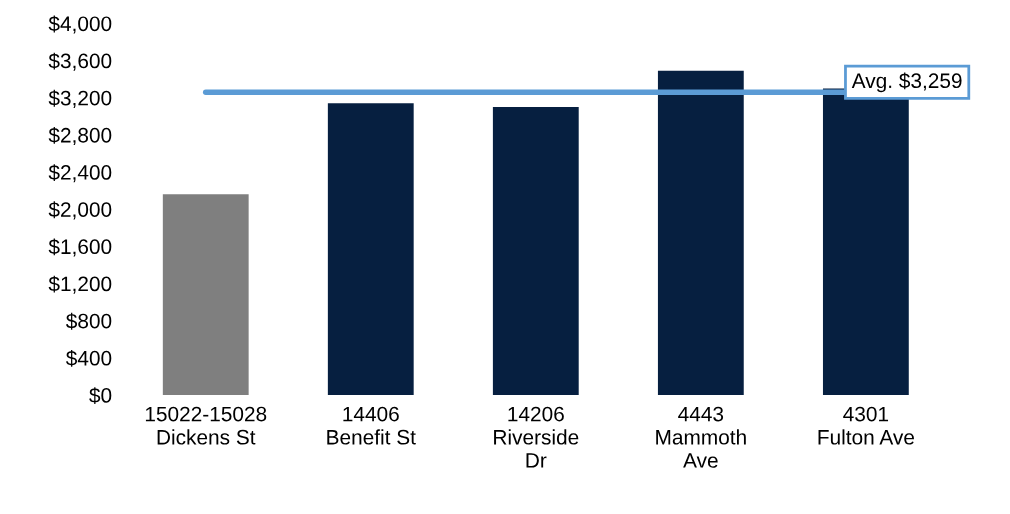 This screenshot has height=514, width=1010. I want to click on y-tick-label: $3,200, so click(80, 98).